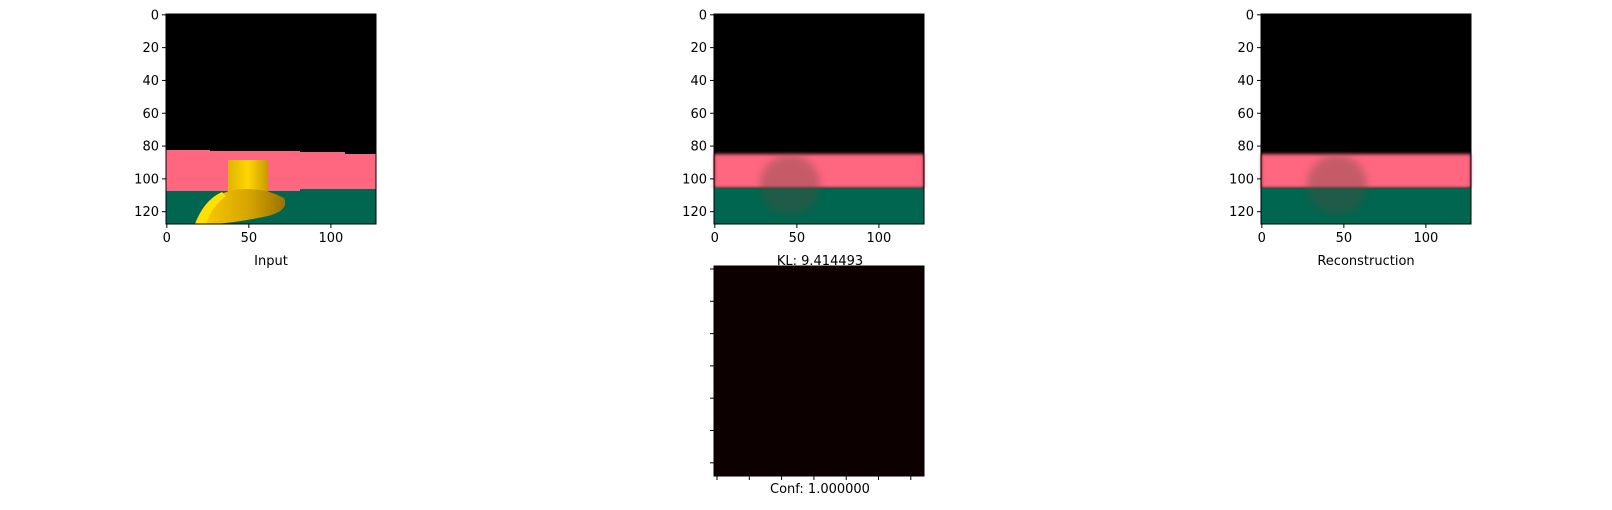 This screenshot has width=1612, height=510. What do you see at coordinates (790, 185) in the screenshot?
I see `kl-ghost-shape` at bounding box center [790, 185].